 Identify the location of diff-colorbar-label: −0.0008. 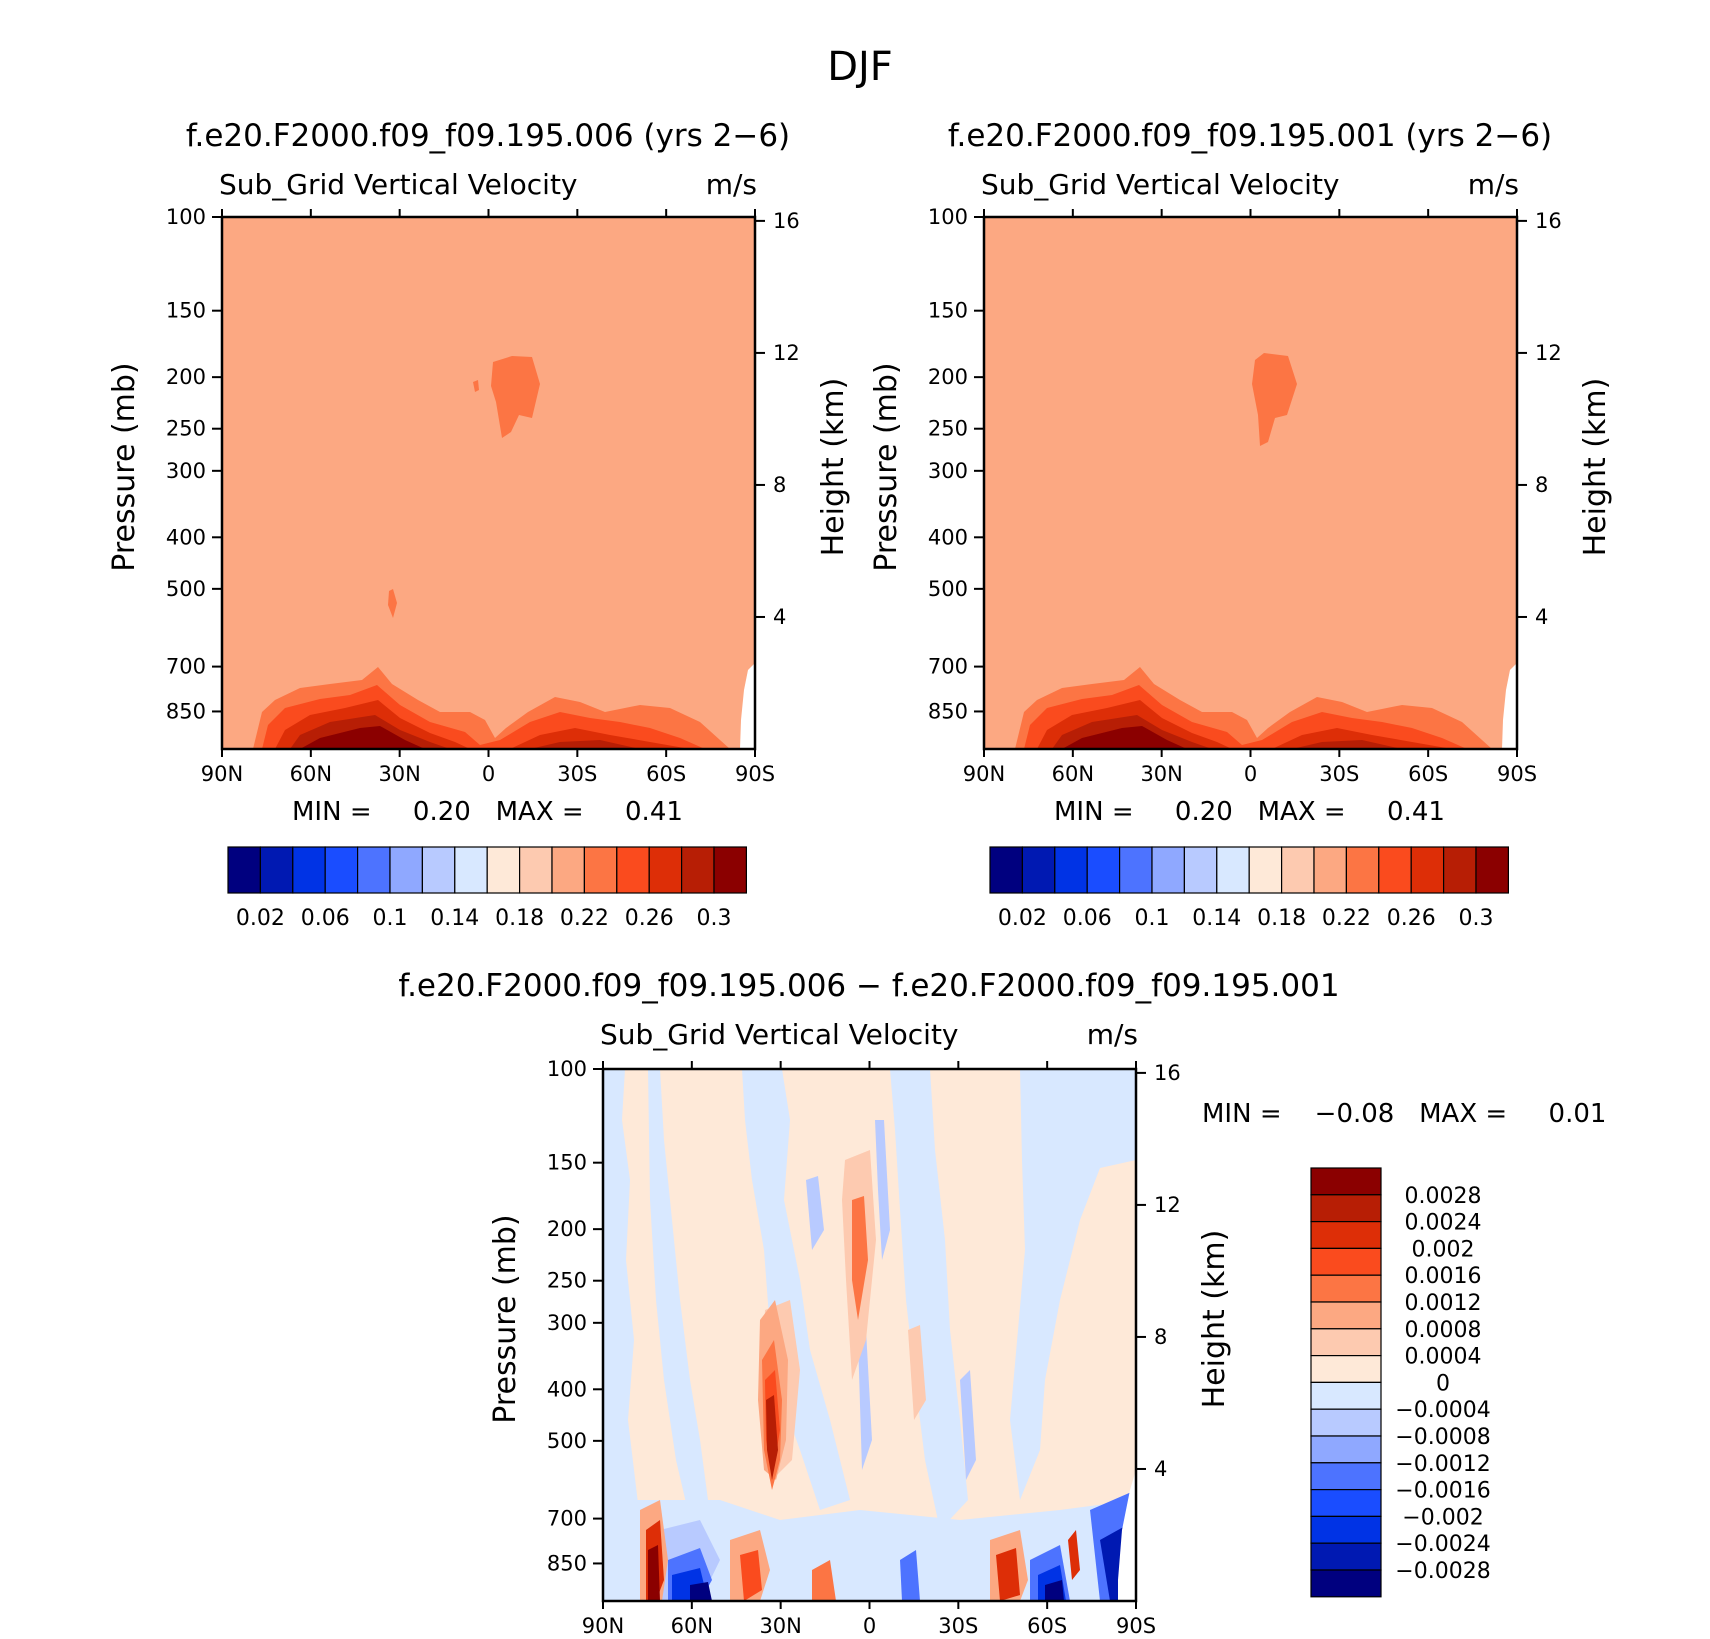
(1442, 1437).